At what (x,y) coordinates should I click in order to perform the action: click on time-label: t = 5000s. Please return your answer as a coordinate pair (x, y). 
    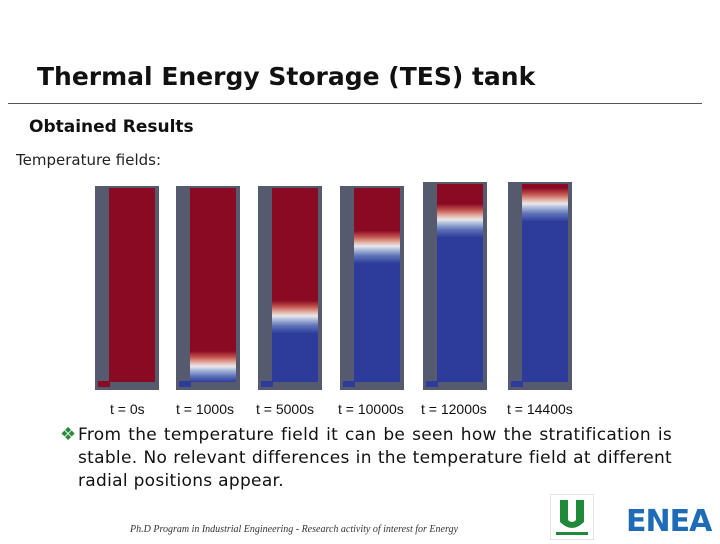
    Looking at the image, I should click on (285, 409).